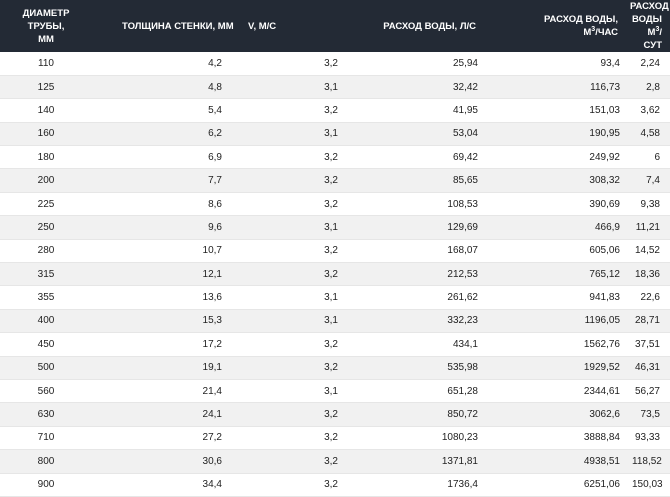 The width and height of the screenshot is (670, 497). I want to click on cell-flow-ls: 53,04, so click(465, 134).